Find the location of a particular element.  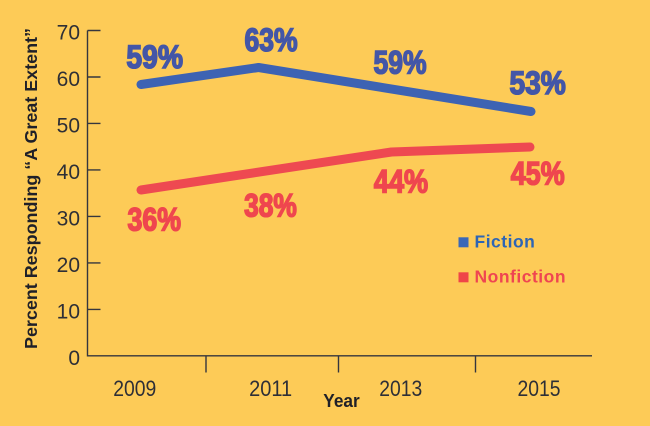

svg-text: 63% is located at coordinates (270, 40).